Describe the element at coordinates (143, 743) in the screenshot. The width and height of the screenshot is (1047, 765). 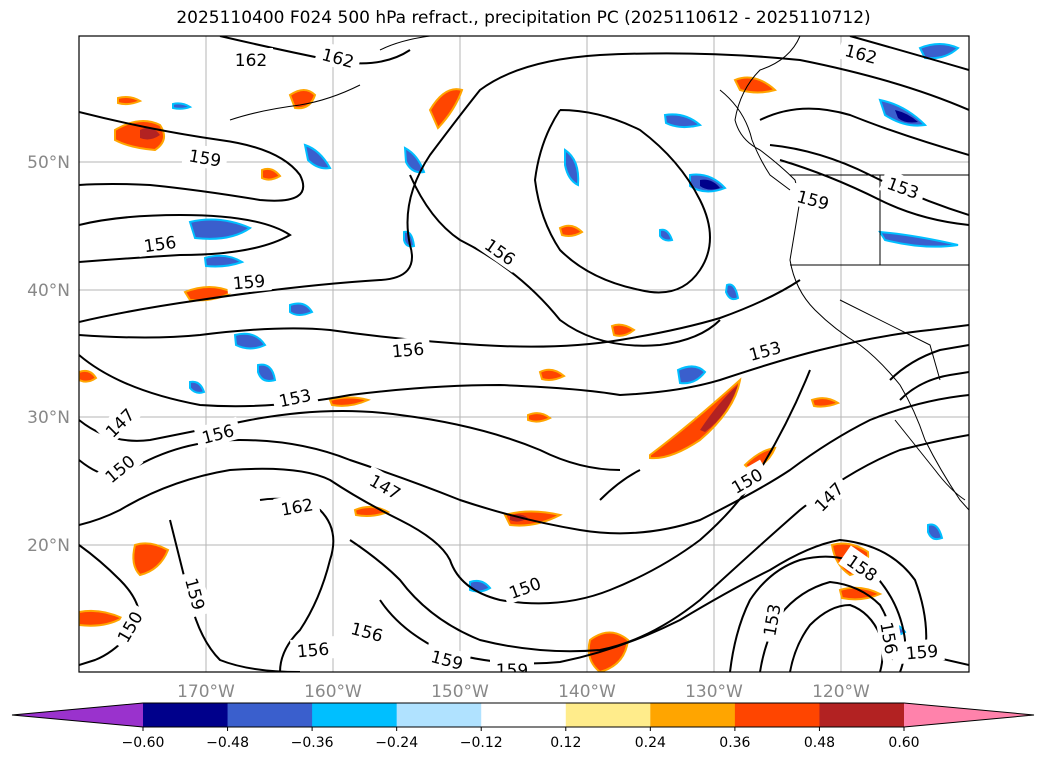
I see `colorbar-tick-label: −0.60` at that location.